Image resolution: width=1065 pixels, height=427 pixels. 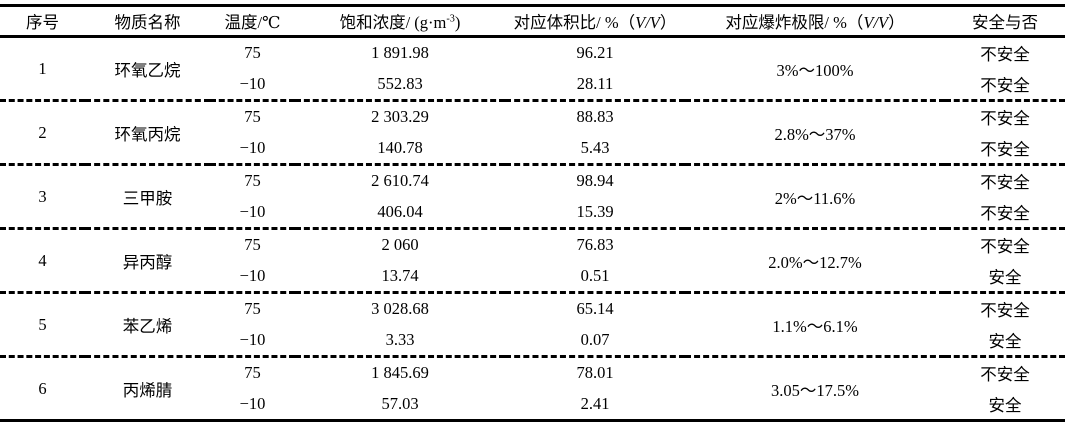 What do you see at coordinates (595, 21) in the screenshot?
I see `column-header-volume-ratio: 对应体积比/ %（V/V）` at bounding box center [595, 21].